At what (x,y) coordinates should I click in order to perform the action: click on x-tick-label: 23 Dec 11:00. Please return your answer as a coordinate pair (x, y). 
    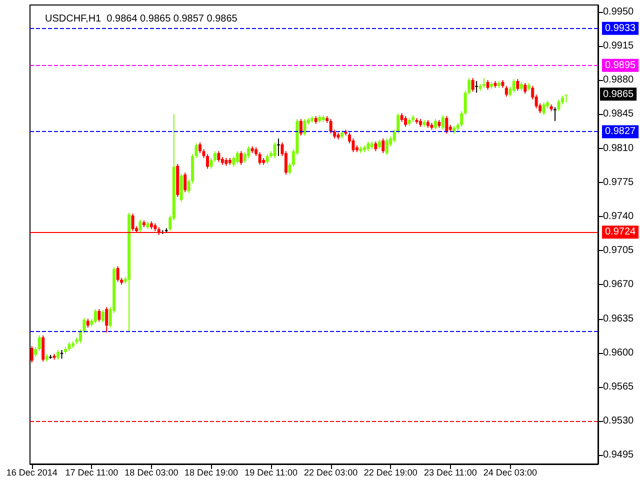
    Looking at the image, I should click on (450, 473).